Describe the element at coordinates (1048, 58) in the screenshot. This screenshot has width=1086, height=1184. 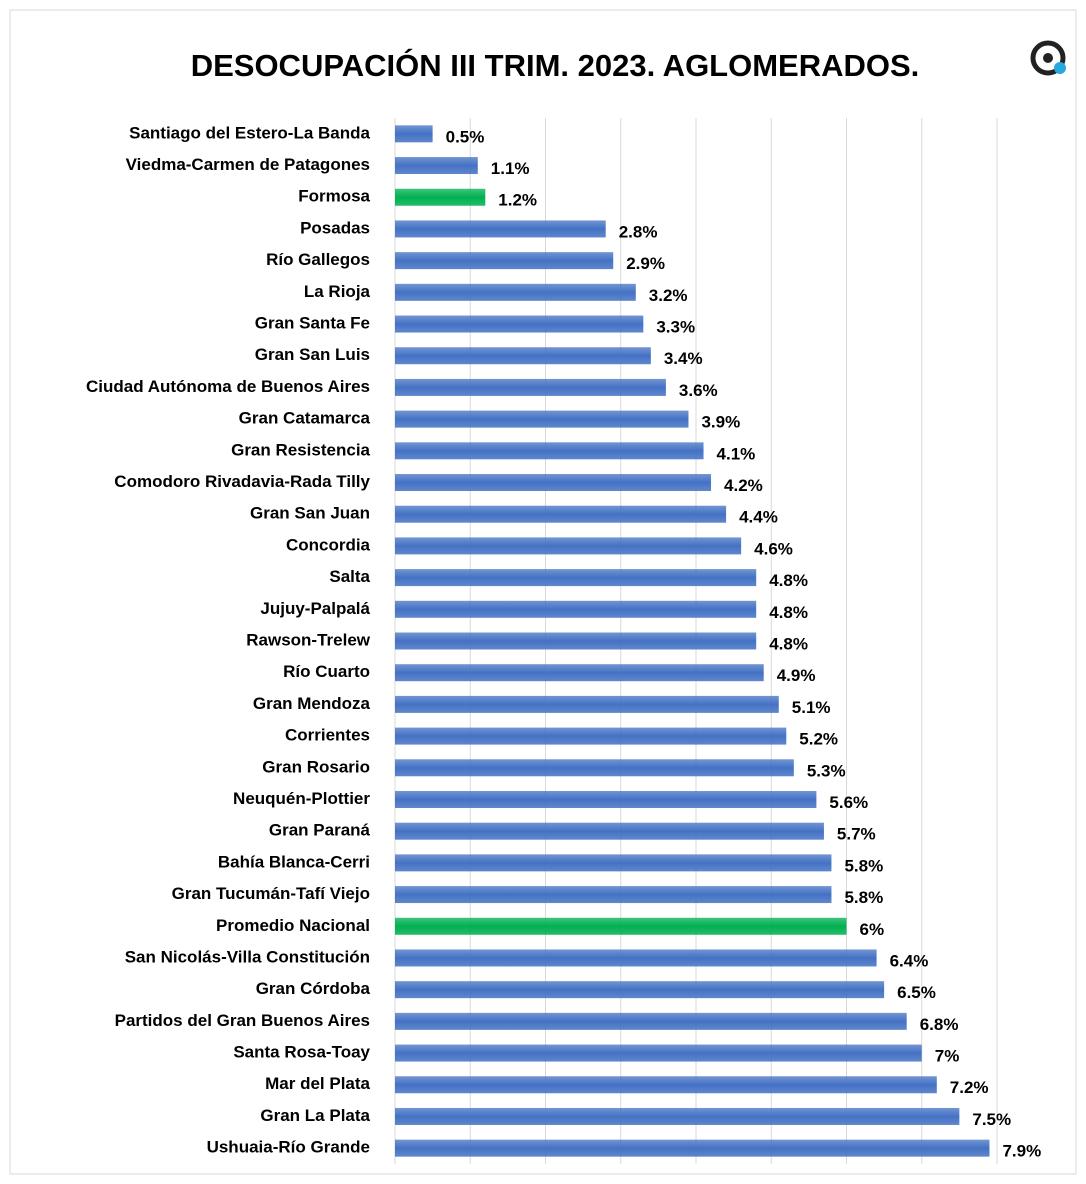
I see `logo` at that location.